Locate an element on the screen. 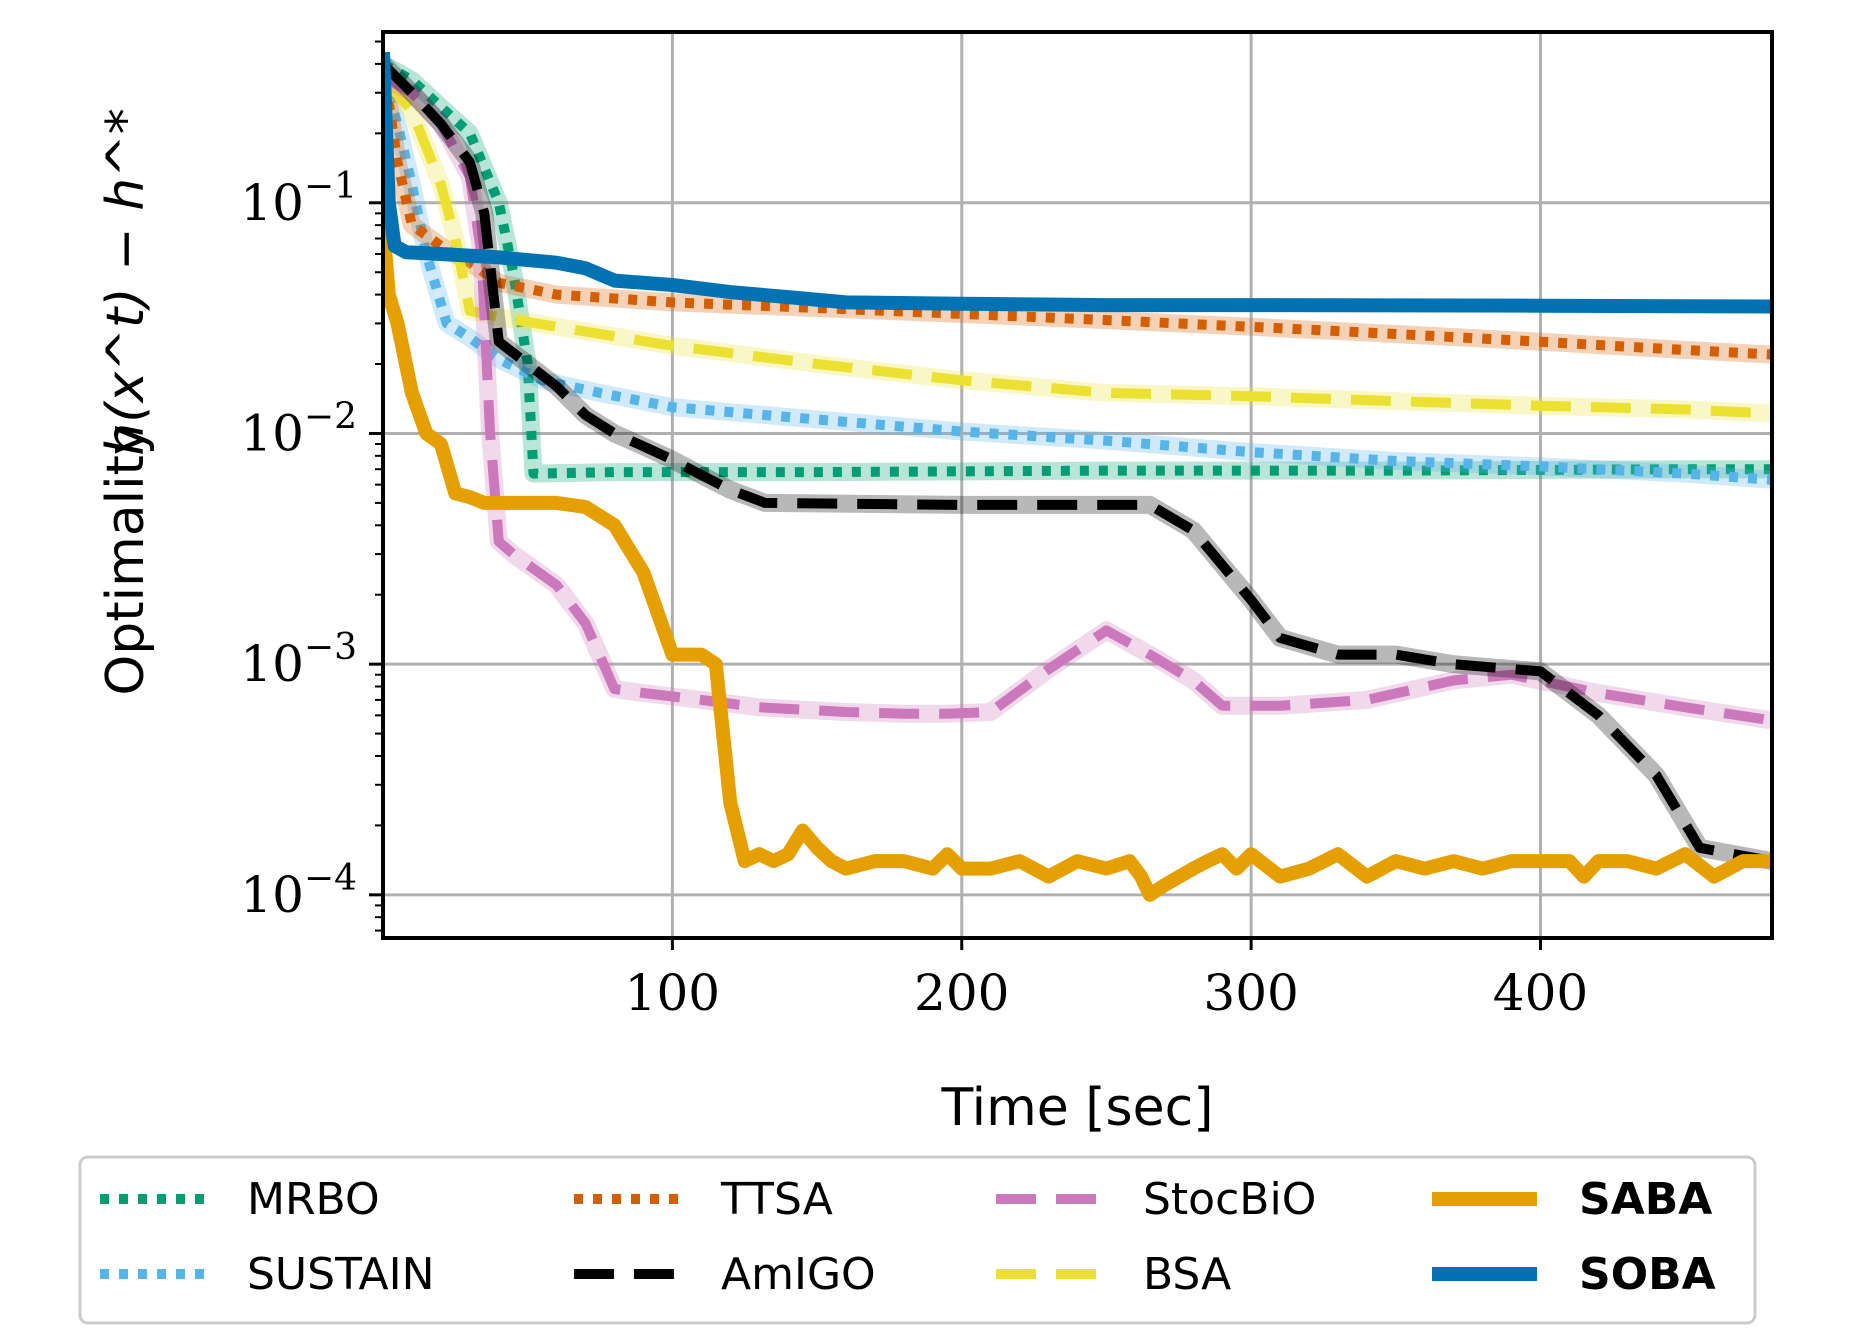 This screenshot has width=1850, height=1340. x-axis-label: Time [sec] is located at coordinates (1076, 1108).